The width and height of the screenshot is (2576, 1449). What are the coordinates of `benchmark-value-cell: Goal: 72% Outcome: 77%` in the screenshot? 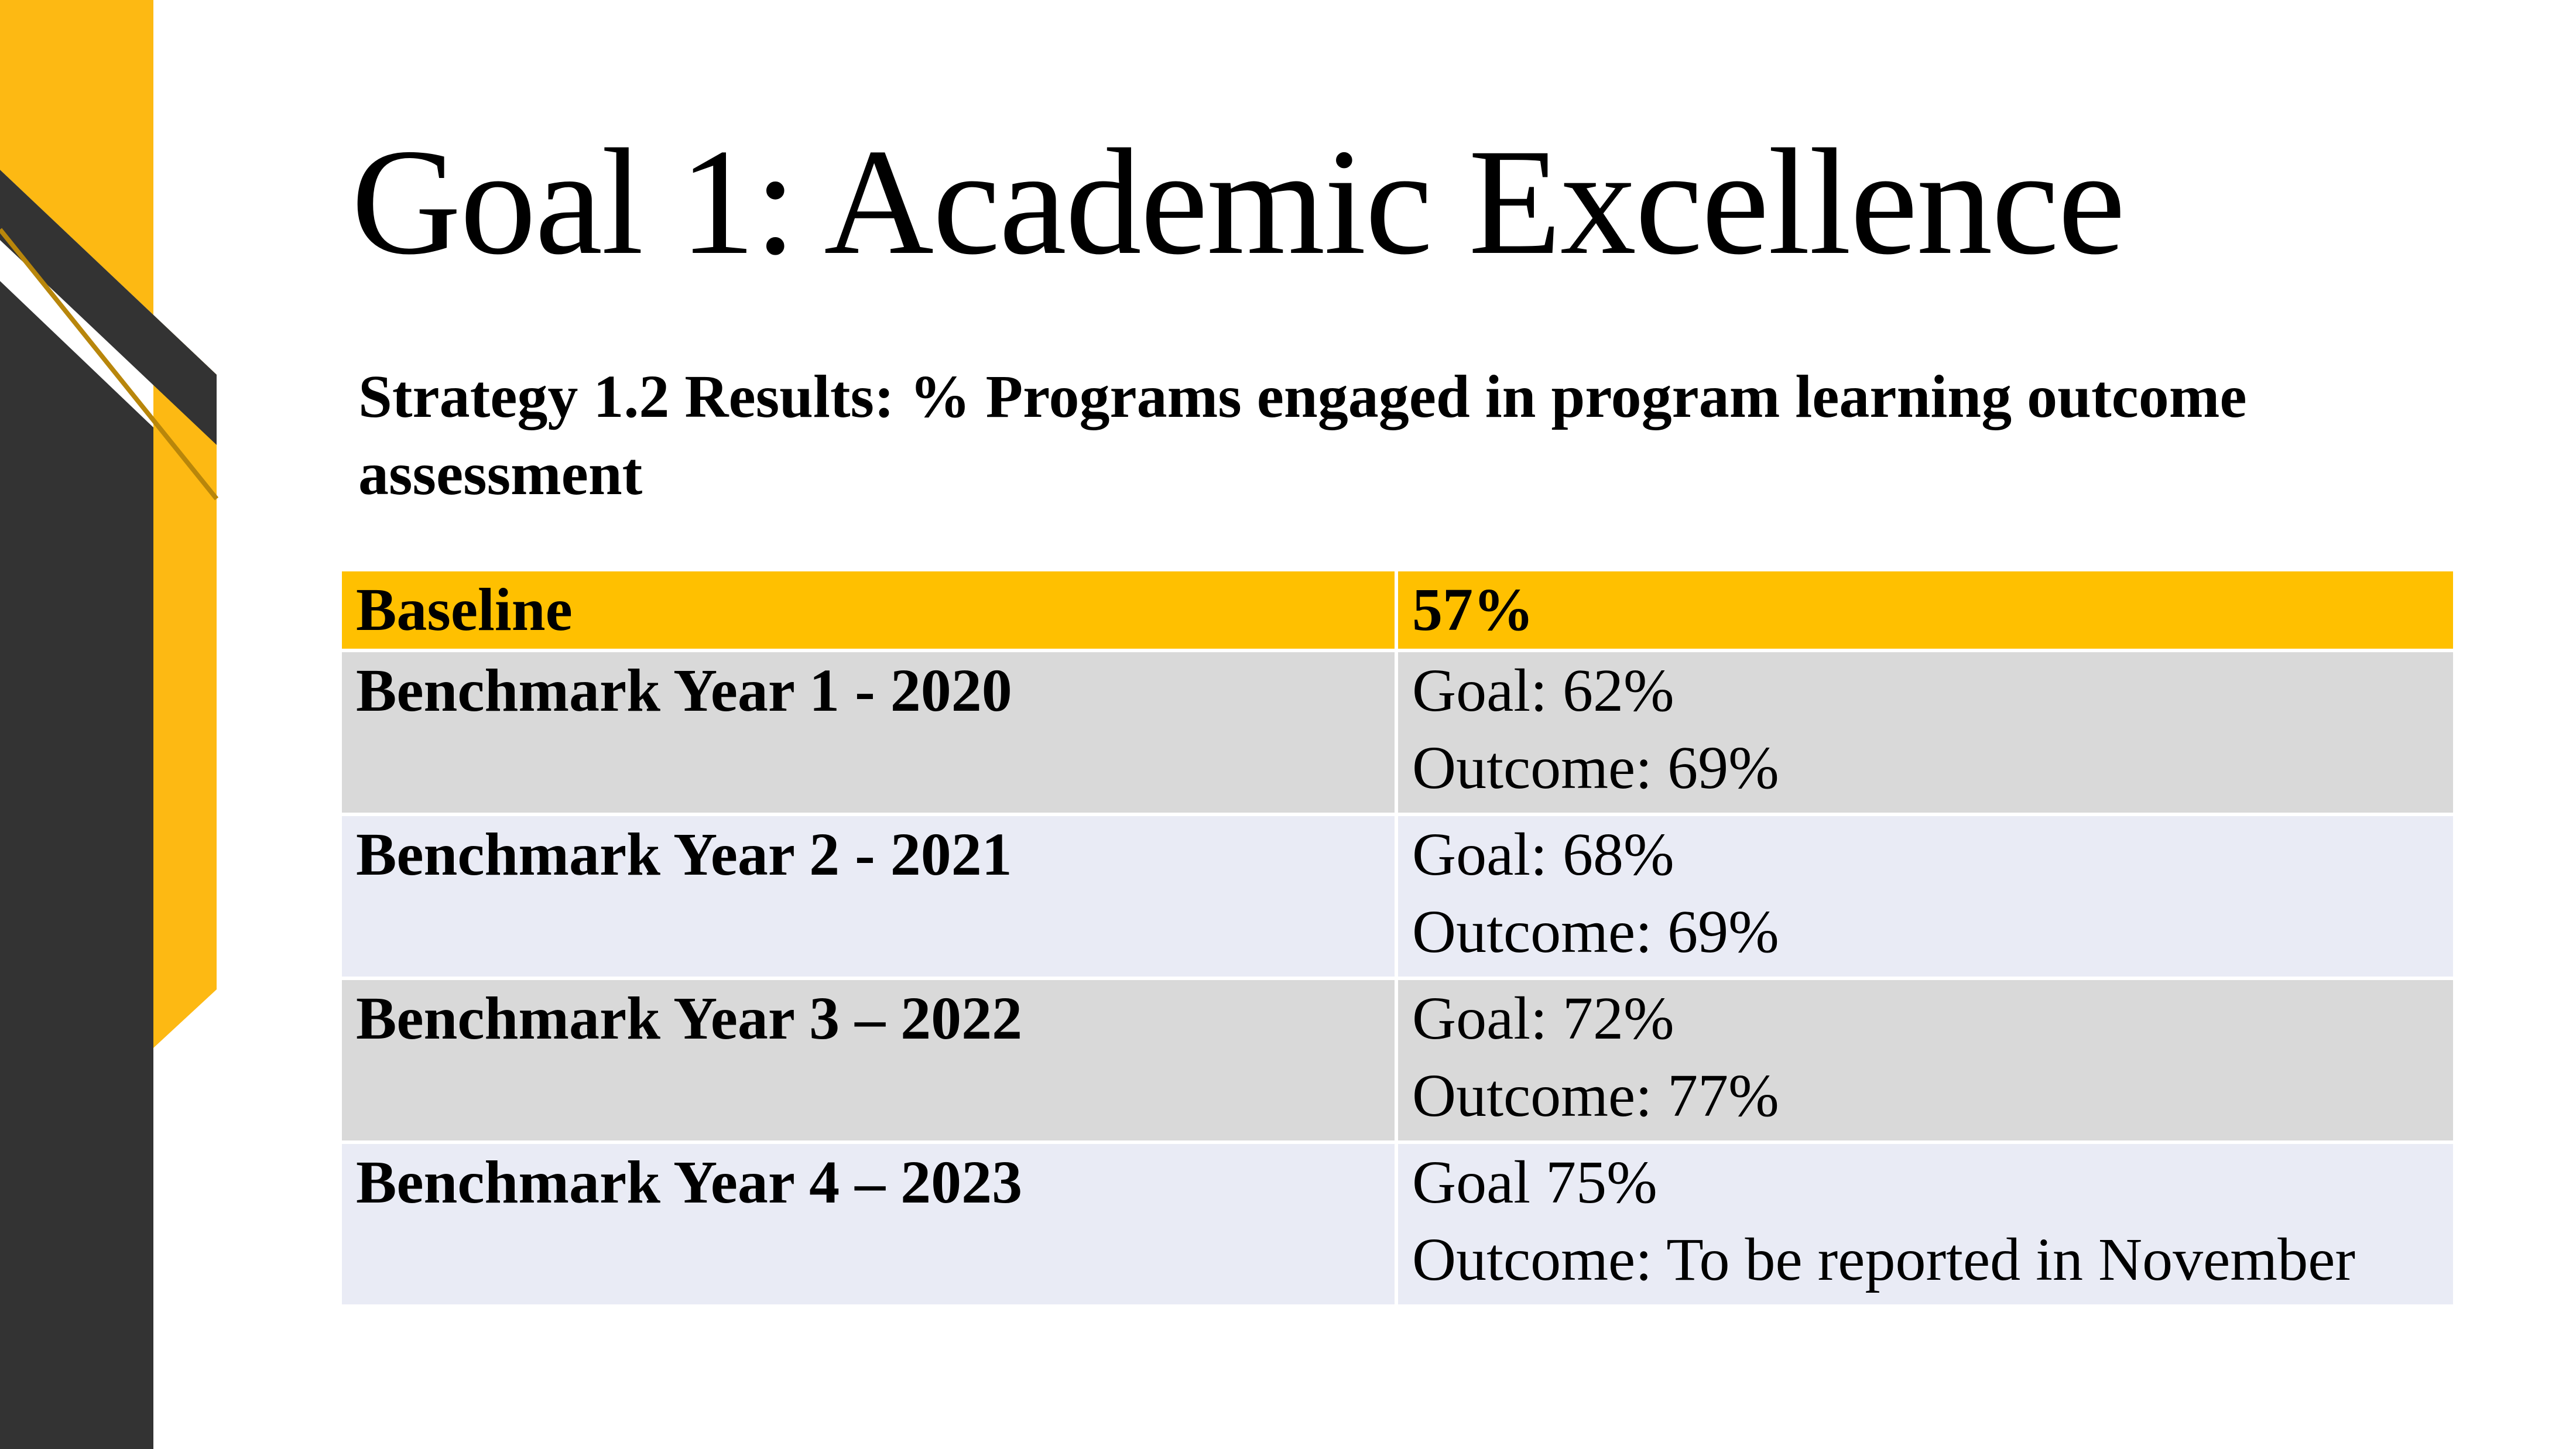 It's located at (1926, 1060).